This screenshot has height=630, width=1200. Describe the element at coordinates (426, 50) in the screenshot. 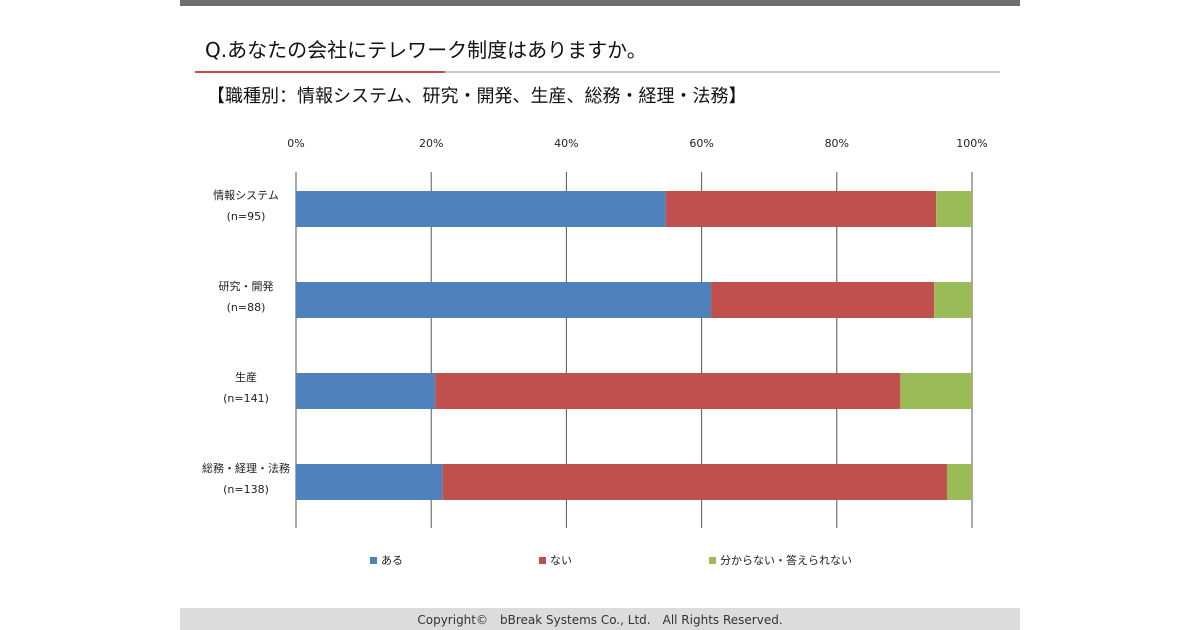

I see `question-title: Q.あなたの会社にテレワーク制度はありますか。` at that location.